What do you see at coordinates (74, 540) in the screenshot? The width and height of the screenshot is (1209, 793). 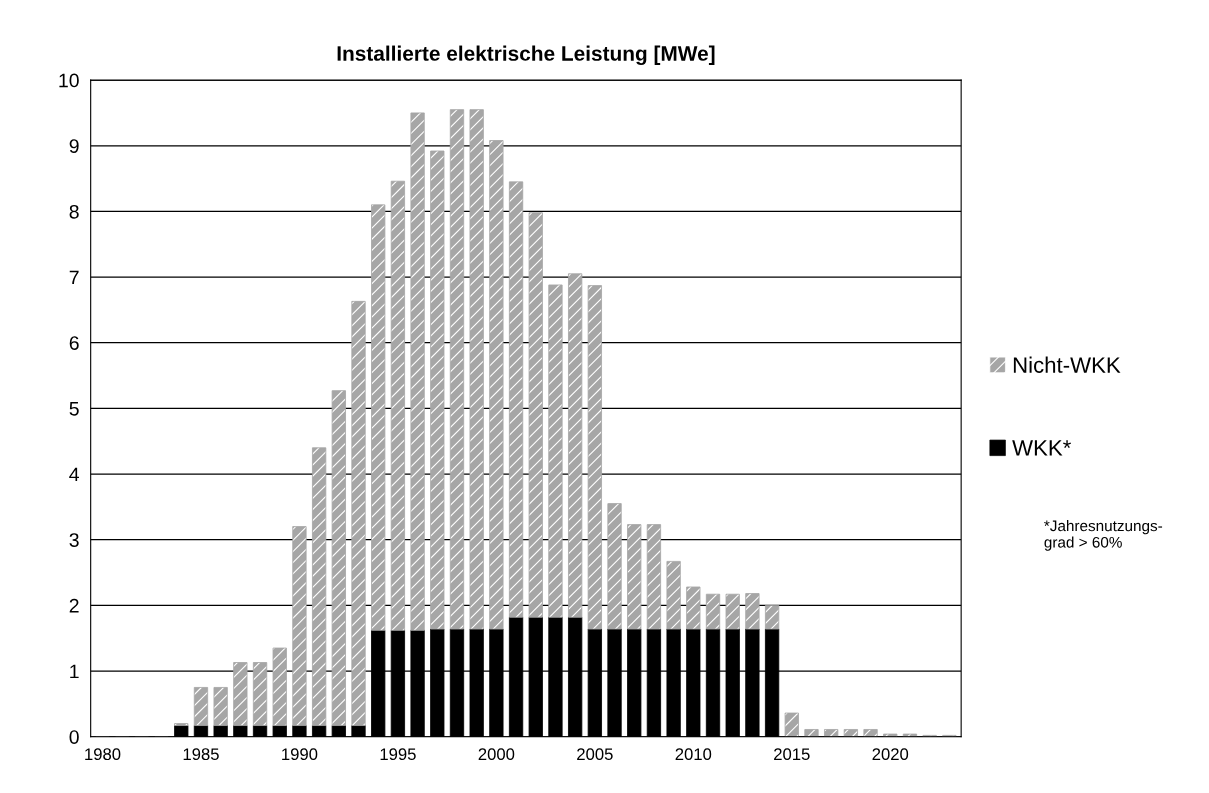 I see `y-tick-label: 3` at bounding box center [74, 540].